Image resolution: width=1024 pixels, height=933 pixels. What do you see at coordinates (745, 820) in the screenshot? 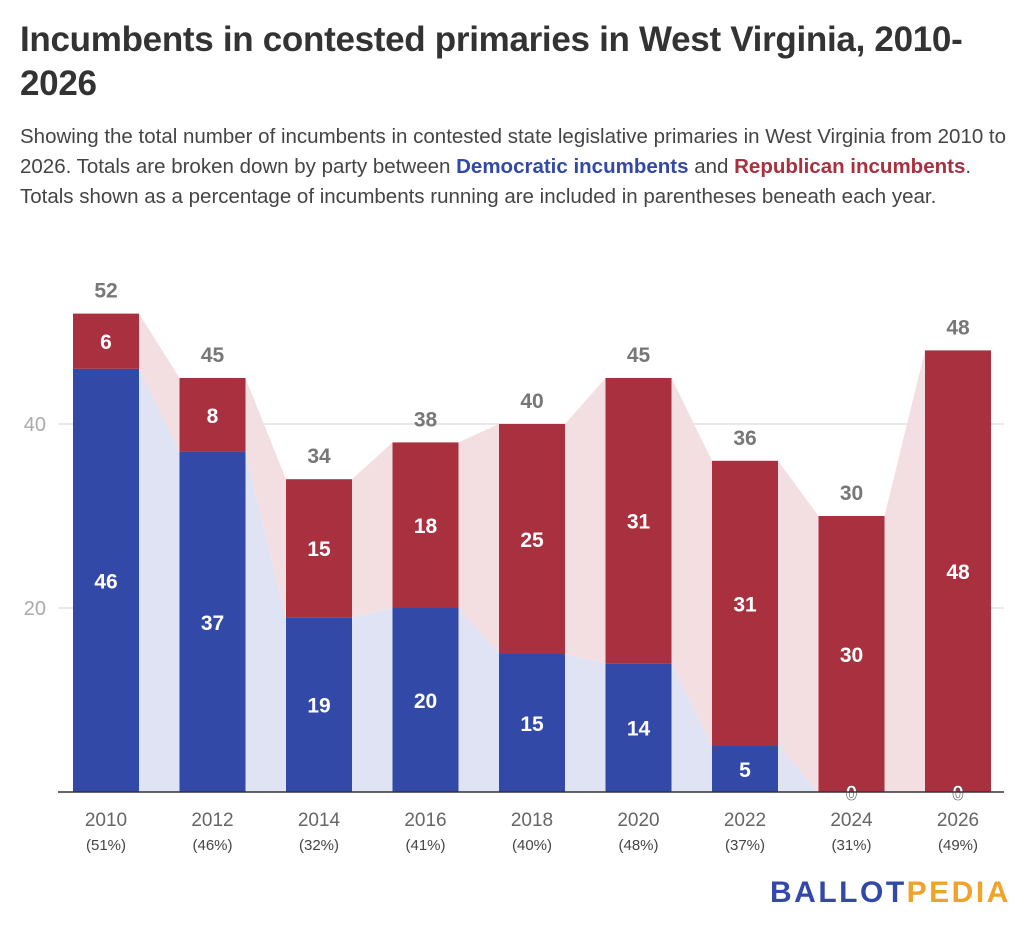
I see `x-tick-label: 2022` at bounding box center [745, 820].